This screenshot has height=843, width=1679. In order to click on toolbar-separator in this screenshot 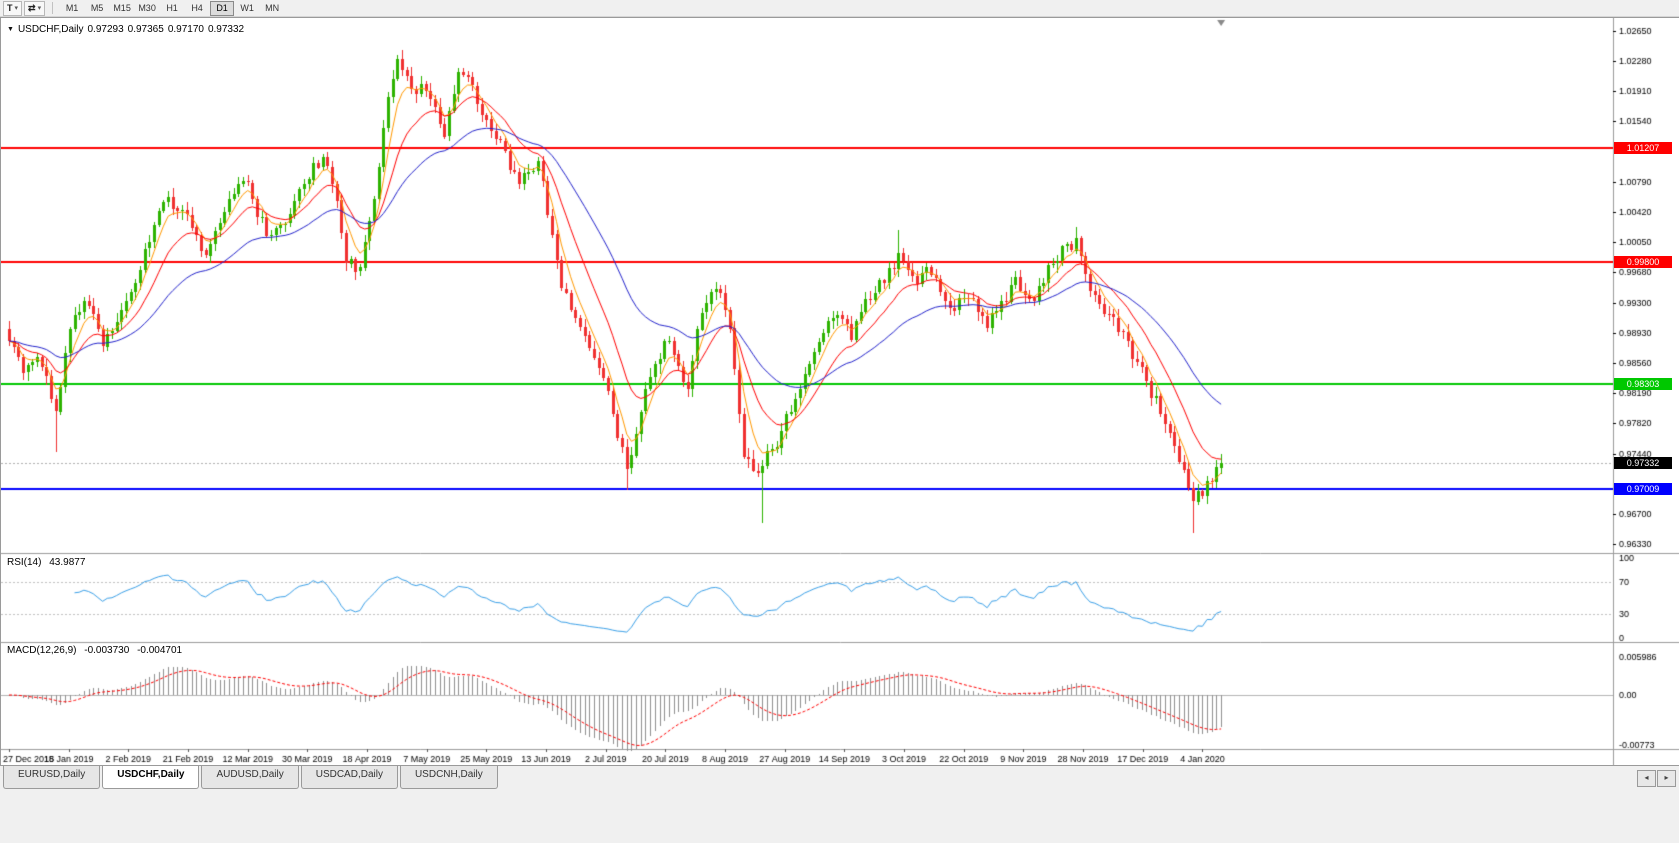, I will do `click(53, 8)`.